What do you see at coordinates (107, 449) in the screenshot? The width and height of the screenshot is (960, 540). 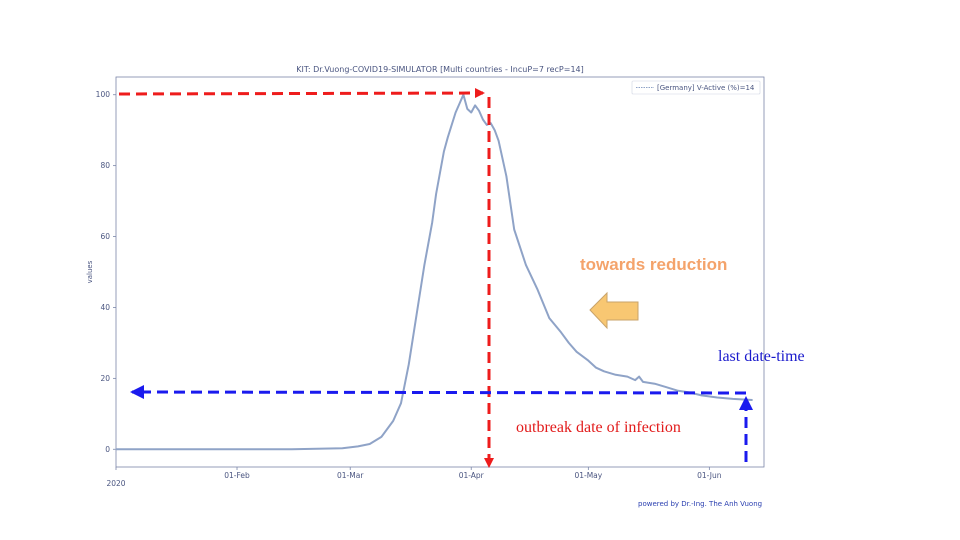 I see `y-tick-label: 0` at bounding box center [107, 449].